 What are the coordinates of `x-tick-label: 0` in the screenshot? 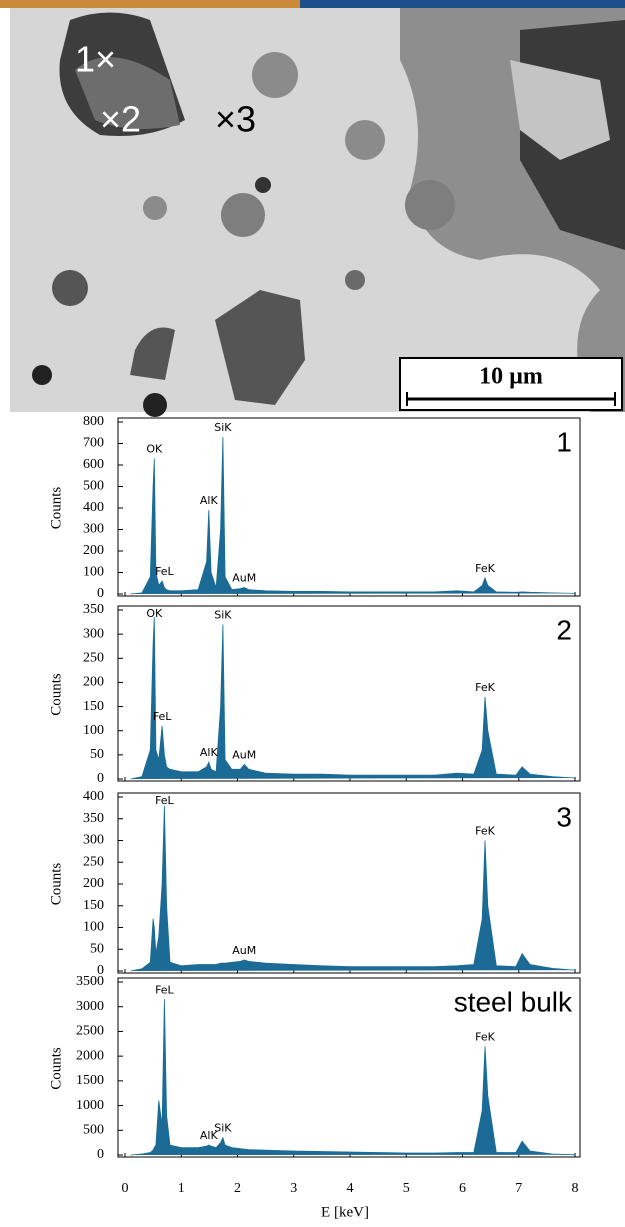 It's located at (125, 1188).